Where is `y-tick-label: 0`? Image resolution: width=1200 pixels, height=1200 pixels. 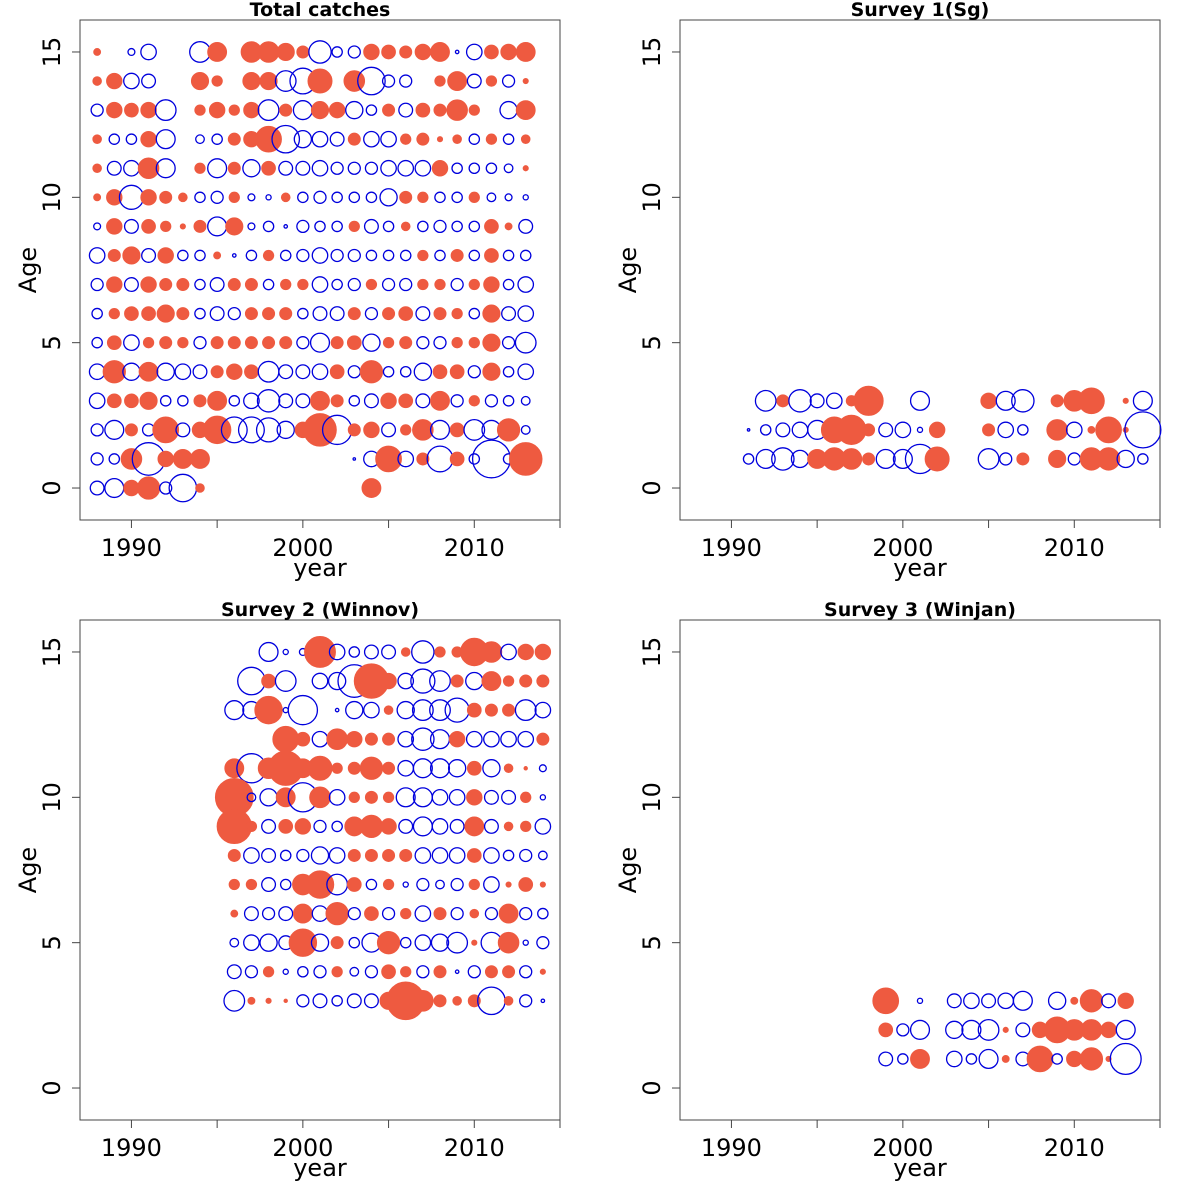 y-tick-label: 0 is located at coordinates (652, 1087).